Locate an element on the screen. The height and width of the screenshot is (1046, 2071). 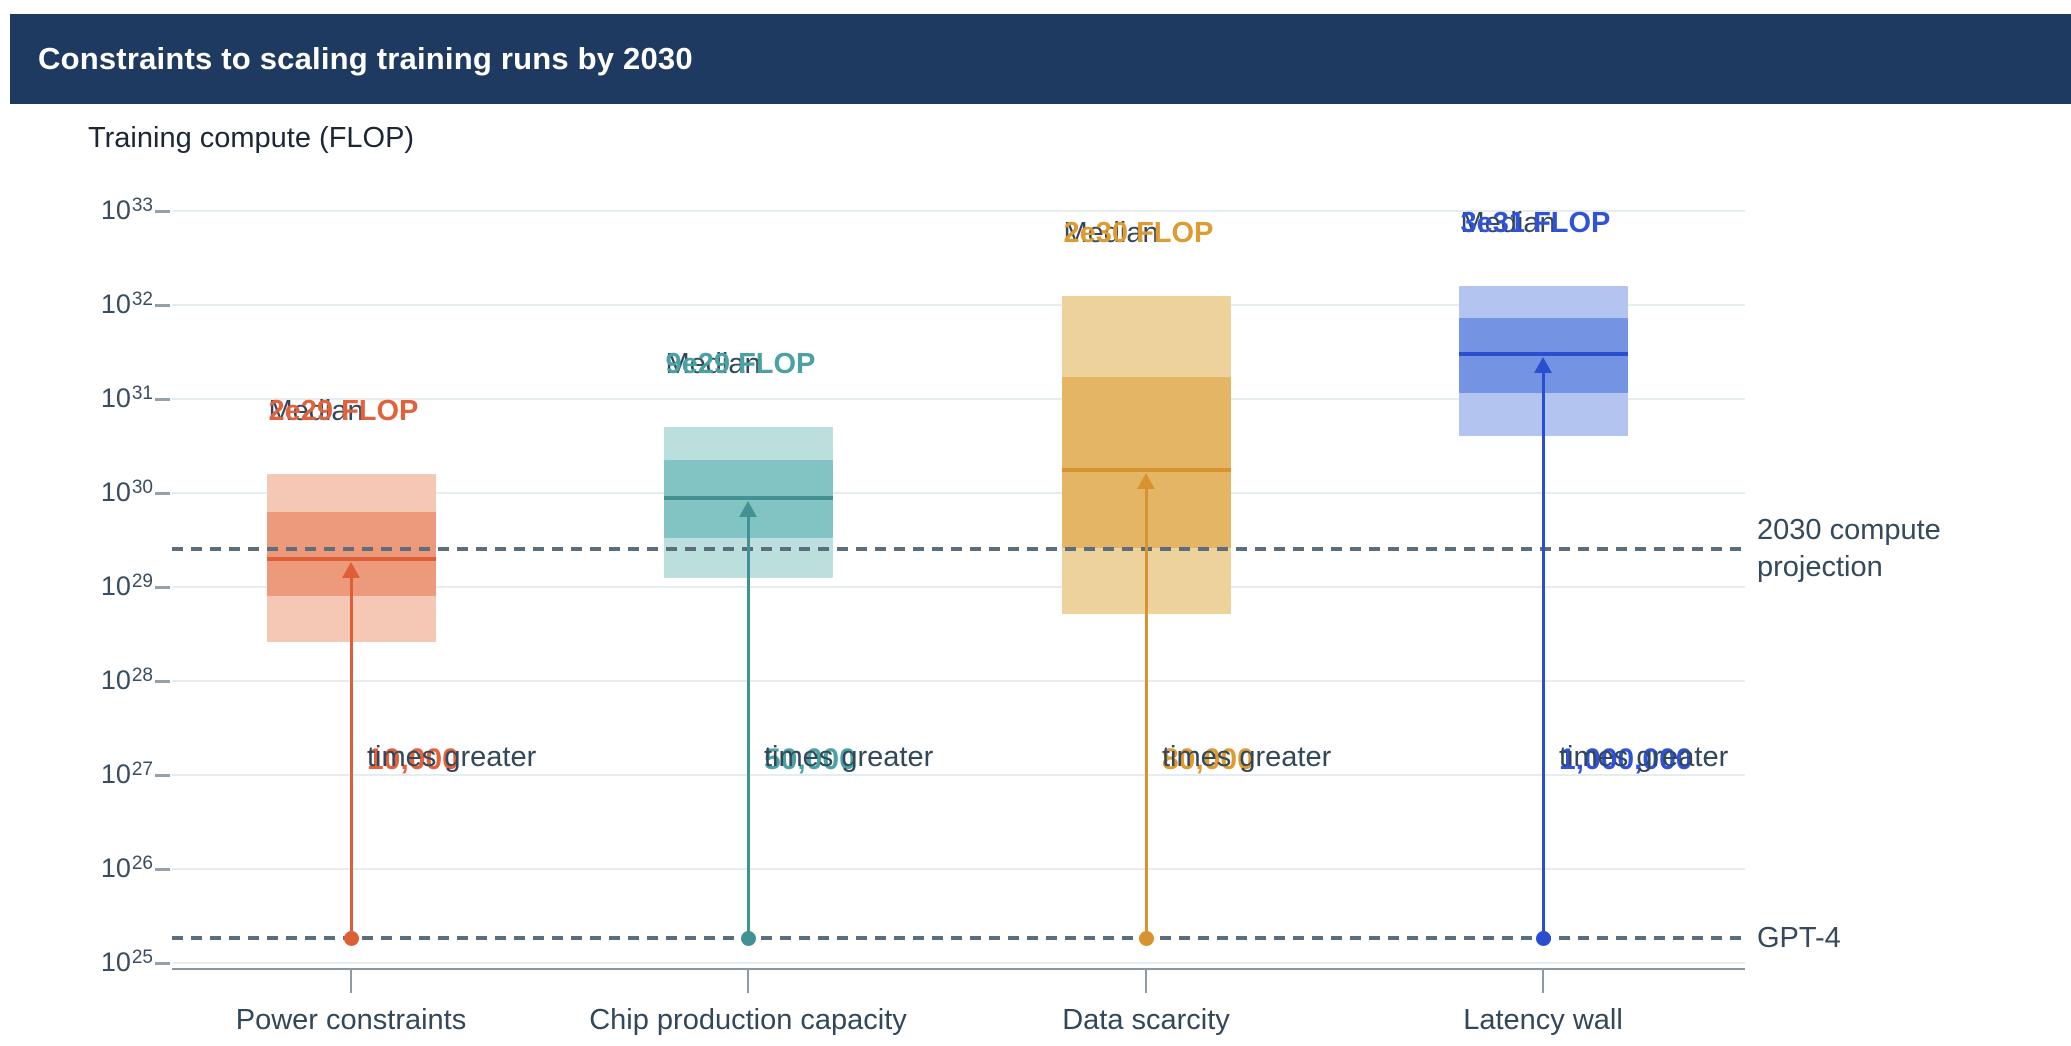
arrow-head-latency-wall is located at coordinates (1543, 365).